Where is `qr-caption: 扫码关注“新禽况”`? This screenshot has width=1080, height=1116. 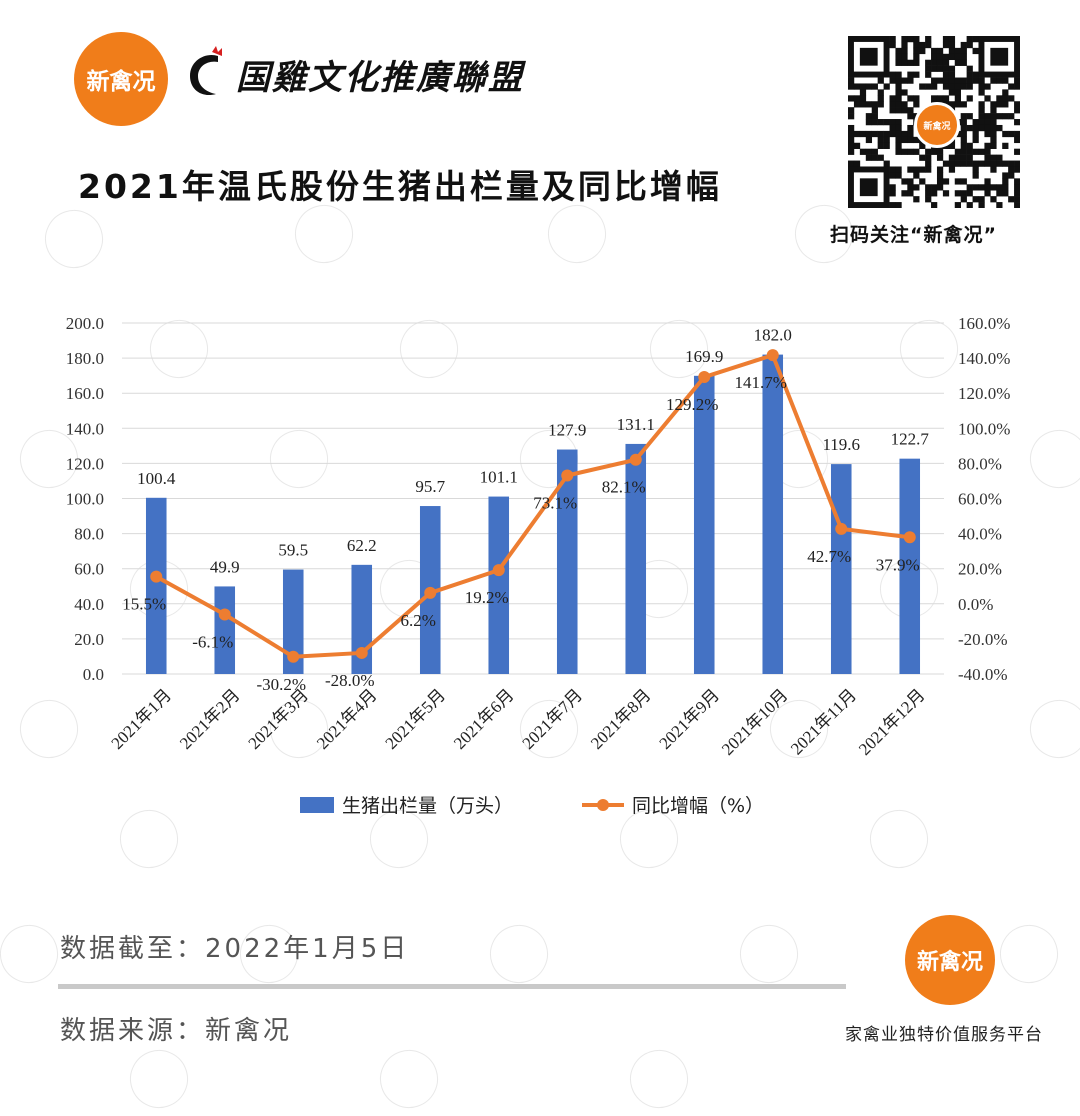
qr-caption: 扫码关注“新禽况” is located at coordinates (913, 235).